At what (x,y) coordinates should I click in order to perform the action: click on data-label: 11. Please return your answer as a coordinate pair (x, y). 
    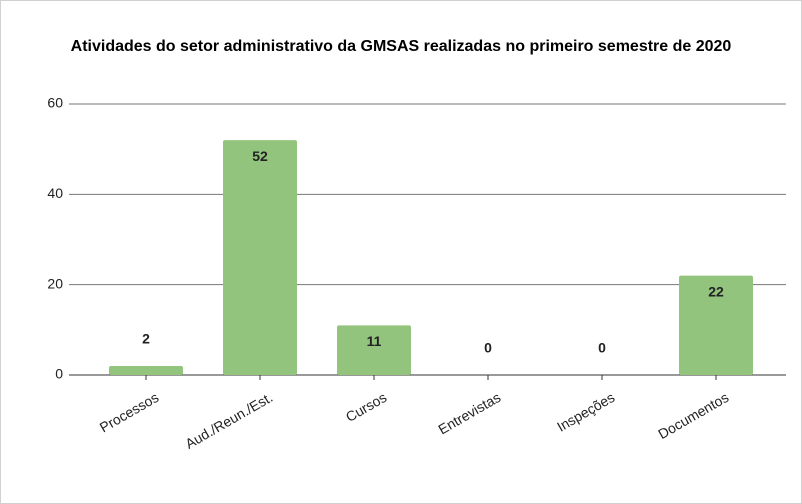
    Looking at the image, I should click on (374, 341).